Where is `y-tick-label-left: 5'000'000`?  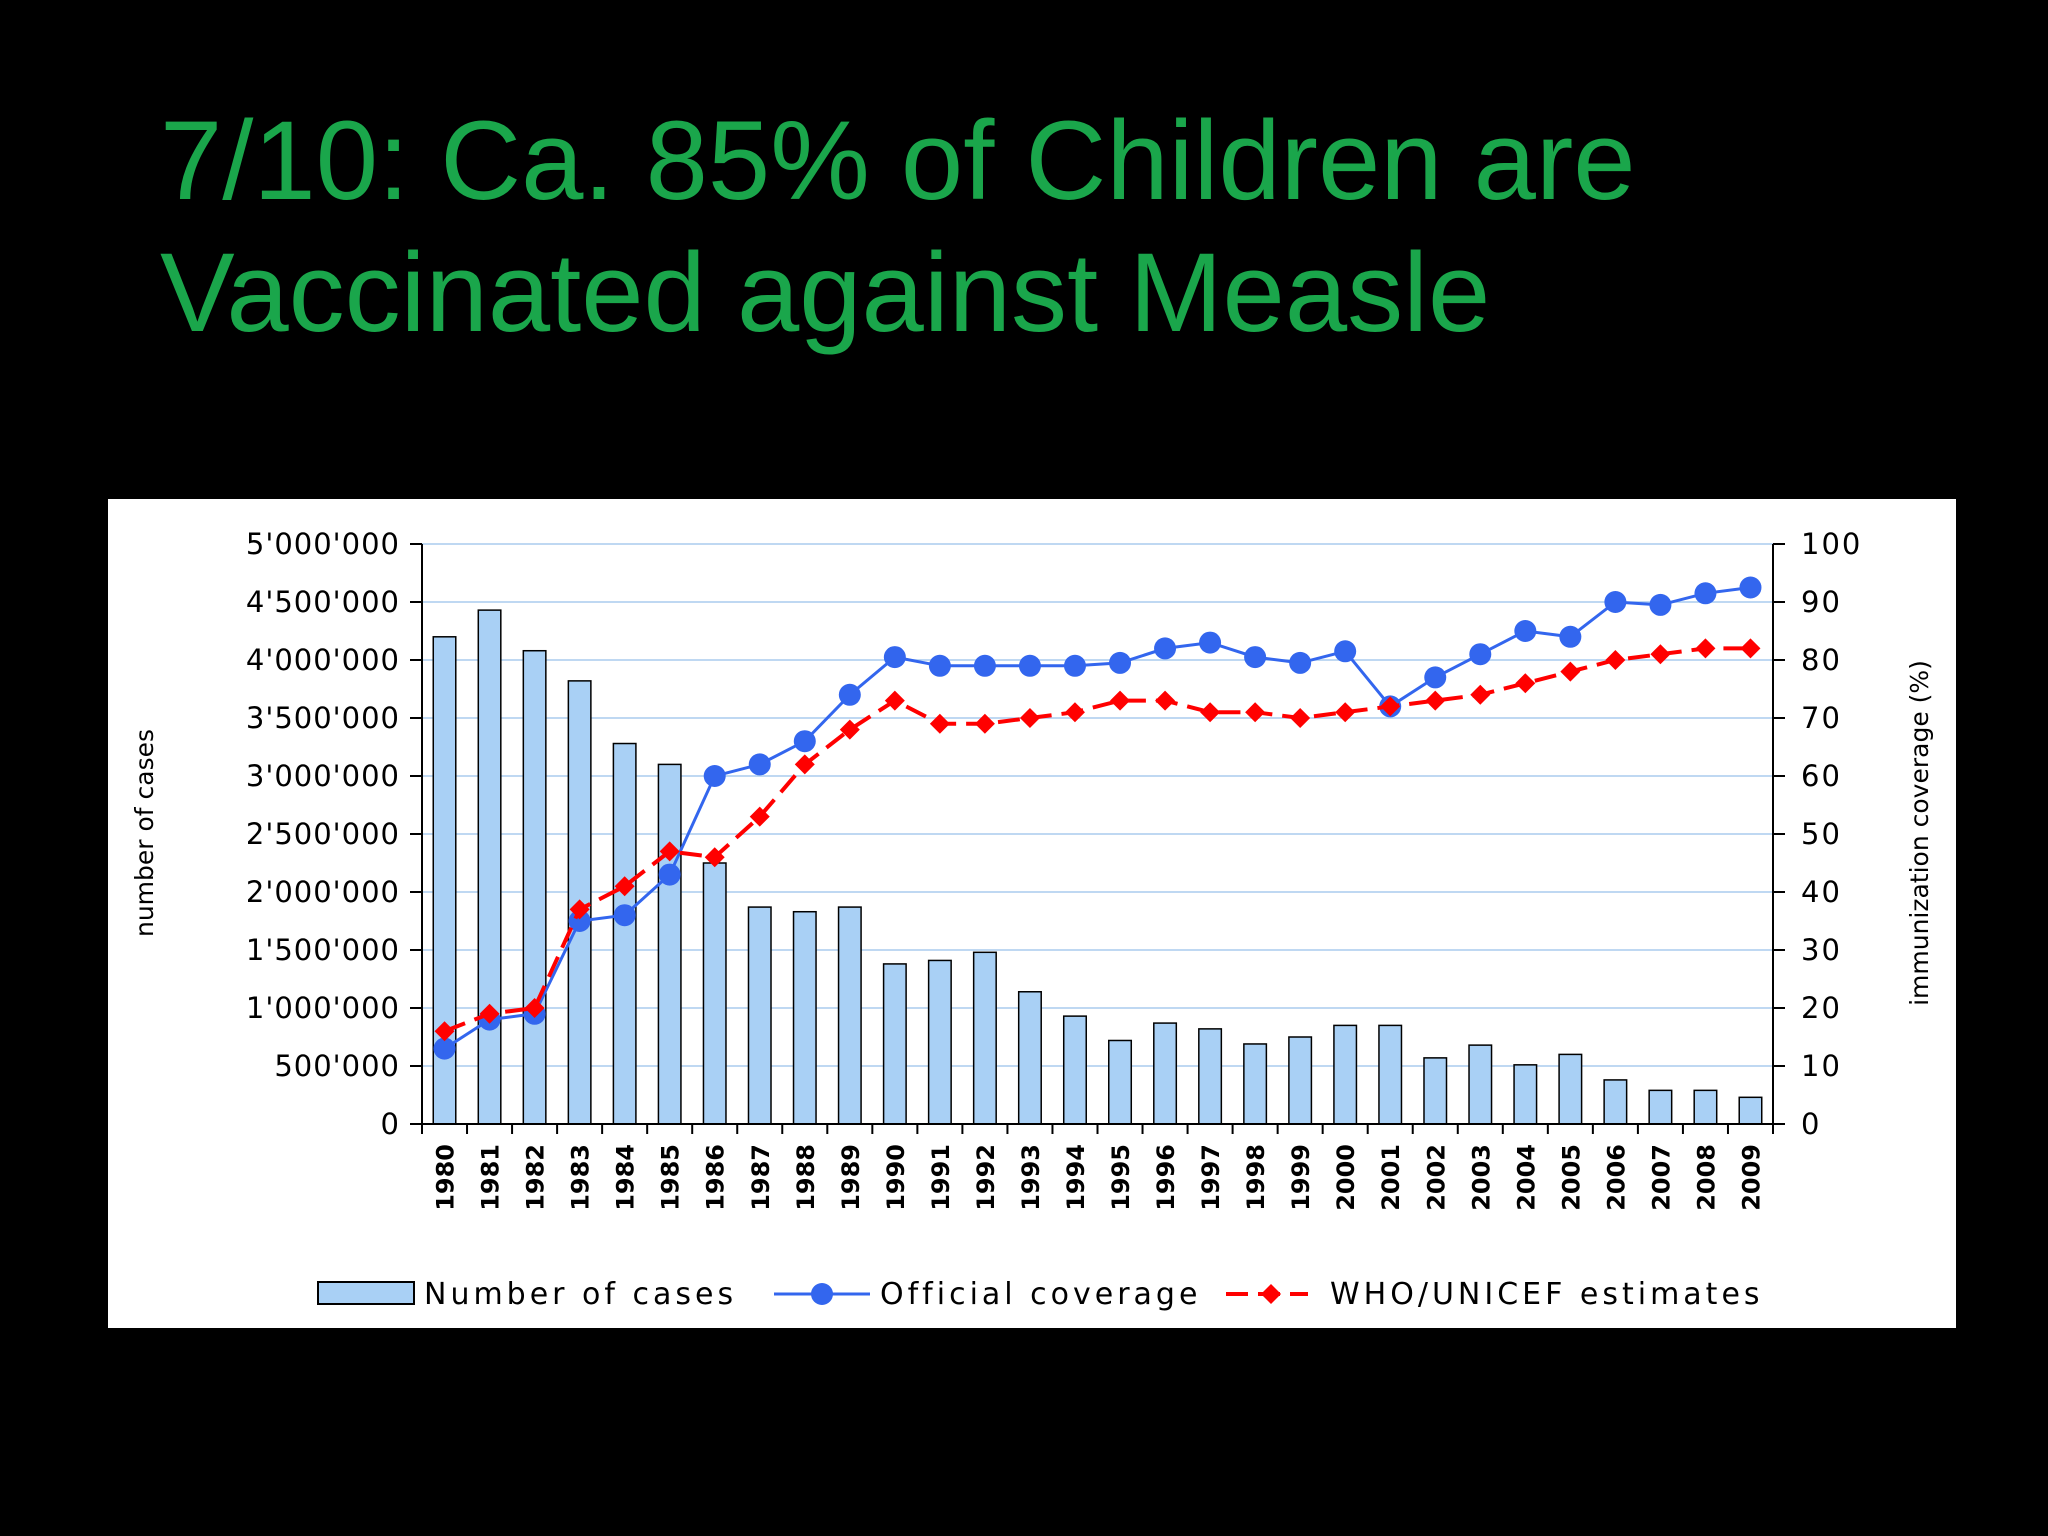 y-tick-label-left: 5'000'000 is located at coordinates (323, 544).